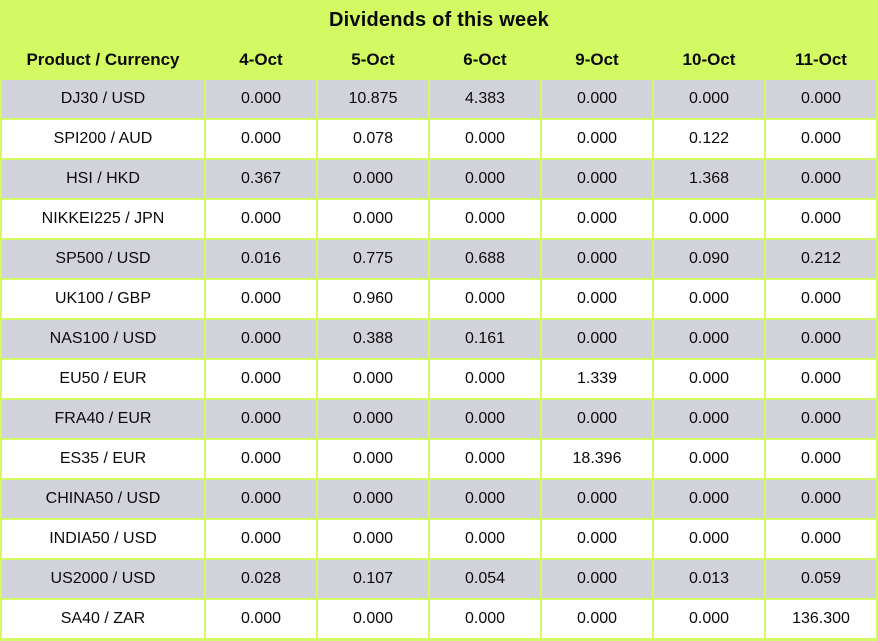 The image size is (878, 641). I want to click on product-cell: ES35 / EUR, so click(103, 459).